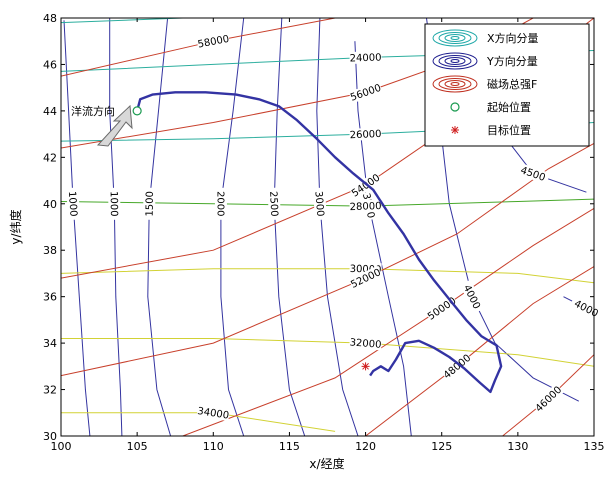 The height and width of the screenshot is (477, 612). I want to click on y-tick-label: 40, so click(50, 204).